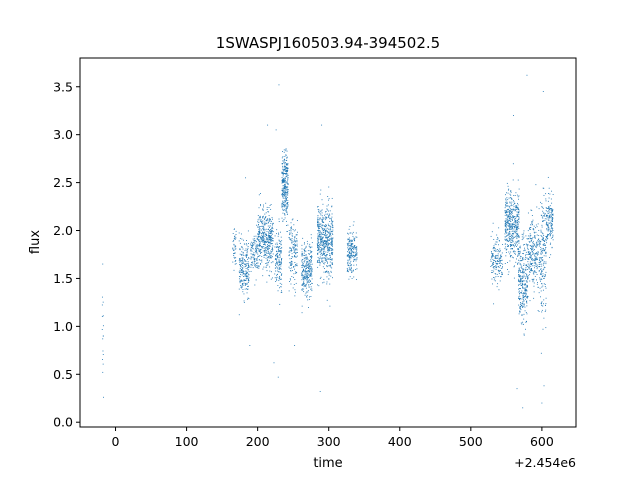 Image resolution: width=640 pixels, height=480 pixels. Describe the element at coordinates (66, 254) in the screenshot. I see `y-axis: 0.00.51.01.52.02.53.03.5` at that location.